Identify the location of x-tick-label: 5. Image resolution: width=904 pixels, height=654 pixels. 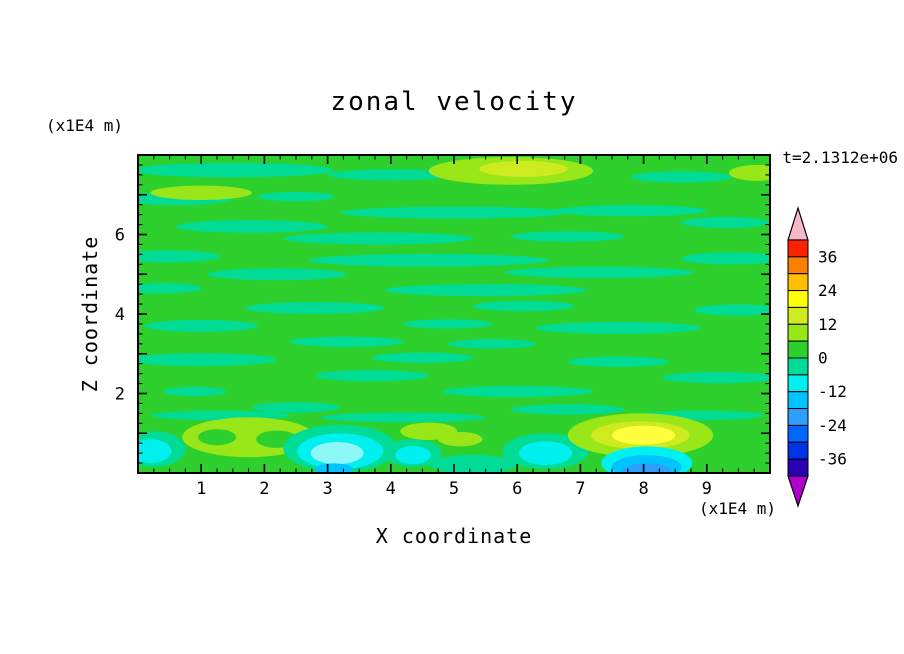
(454, 489).